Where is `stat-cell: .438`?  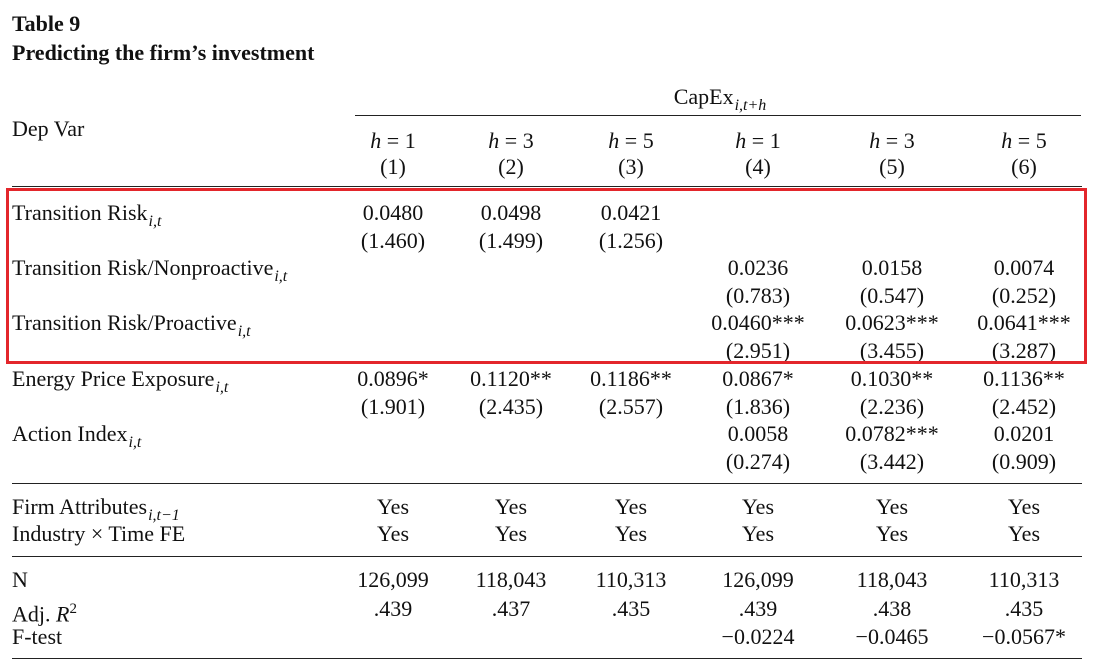 stat-cell: .438 is located at coordinates (892, 608).